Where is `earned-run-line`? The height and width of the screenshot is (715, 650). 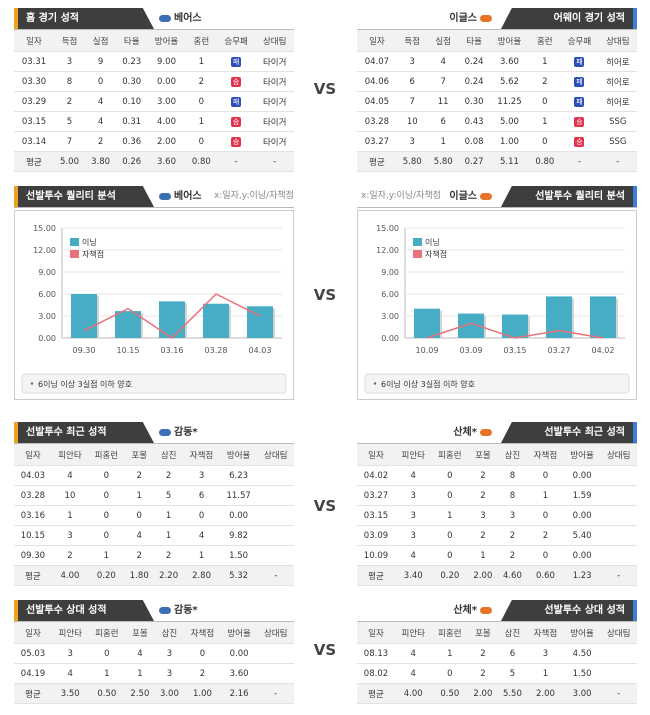 earned-run-line is located at coordinates (172, 316).